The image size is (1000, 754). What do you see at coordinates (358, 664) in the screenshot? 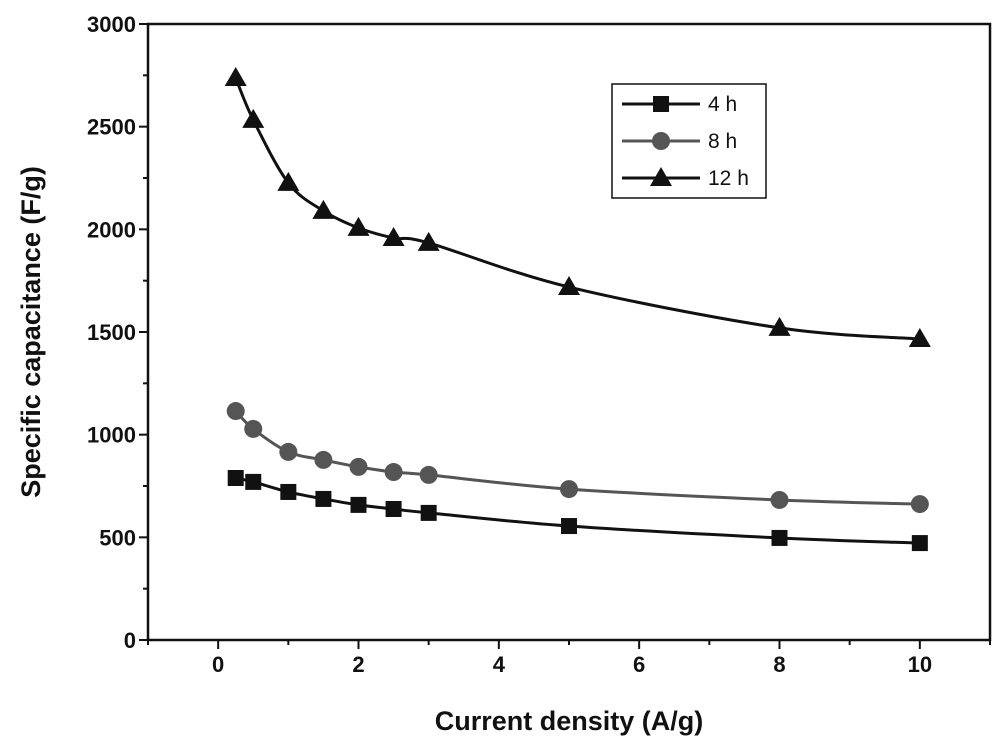
I see `x-tick-label: 2` at bounding box center [358, 664].